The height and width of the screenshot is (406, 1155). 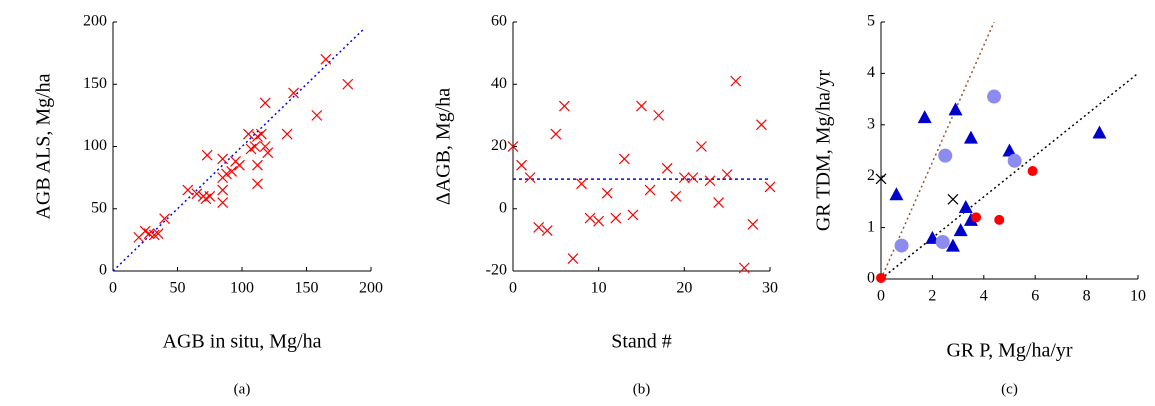 What do you see at coordinates (95, 145) in the screenshot?
I see `y-tick-label: 100` at bounding box center [95, 145].